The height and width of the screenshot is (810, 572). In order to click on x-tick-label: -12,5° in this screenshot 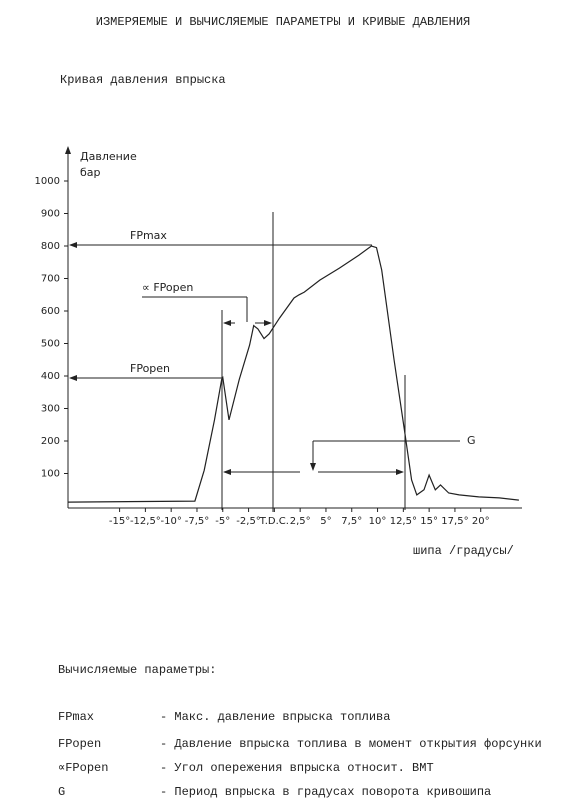, I will do `click(145, 521)`.